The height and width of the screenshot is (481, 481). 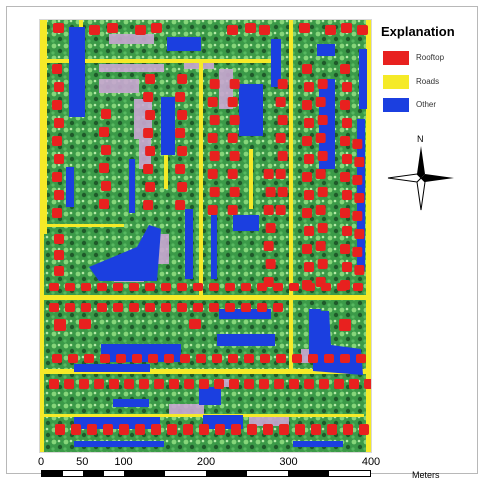 I want to click on legend-swatch-other, so click(x=396, y=105).